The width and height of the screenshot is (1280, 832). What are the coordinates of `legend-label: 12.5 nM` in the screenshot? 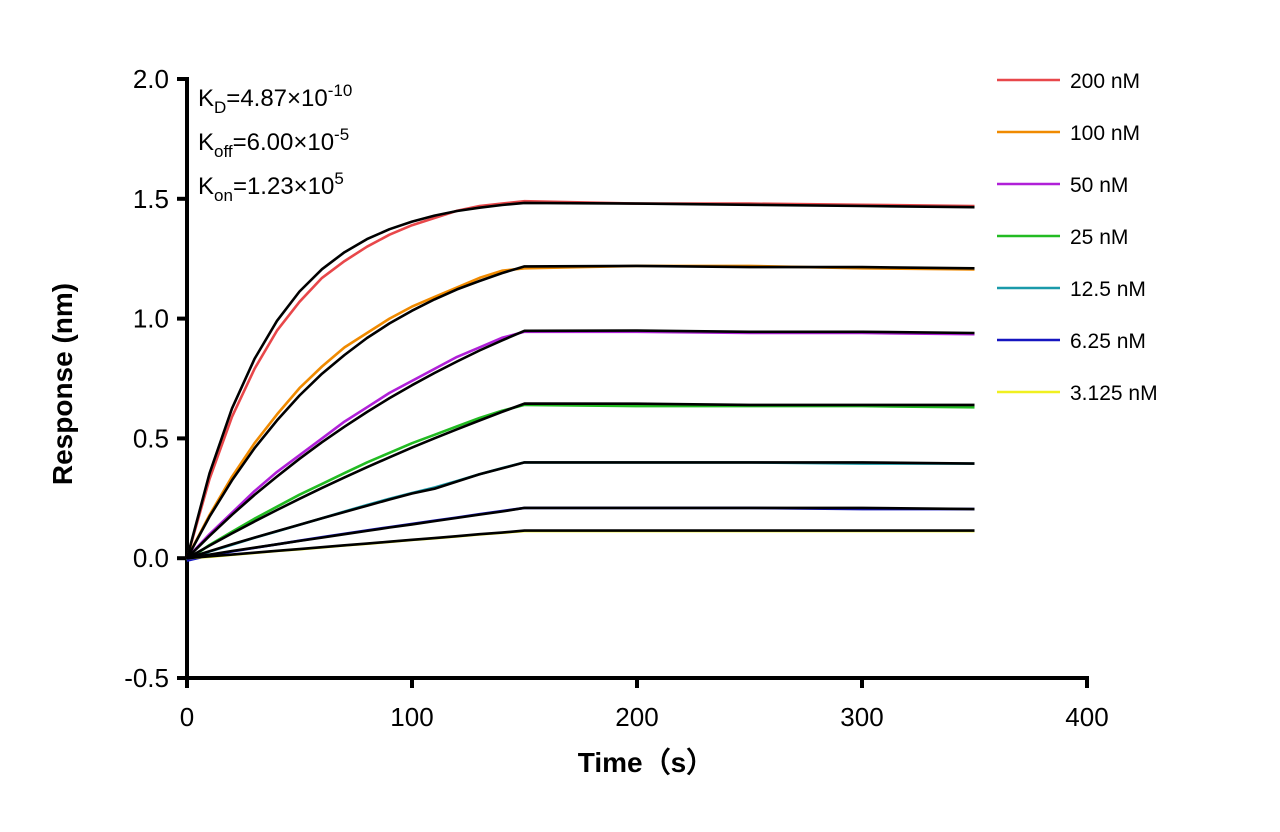 It's located at (1108, 289).